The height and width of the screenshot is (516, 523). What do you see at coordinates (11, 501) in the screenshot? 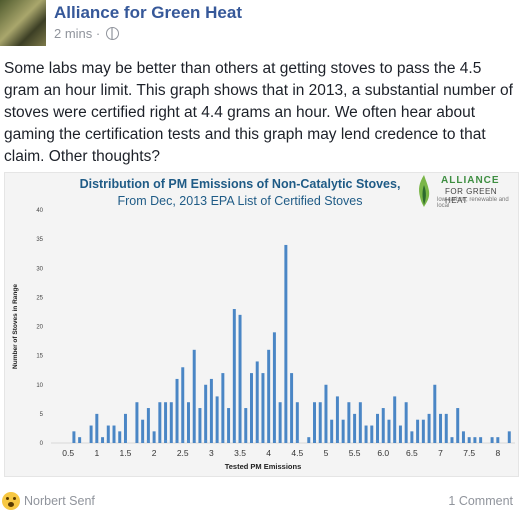
I see `wow-reaction-icon` at bounding box center [11, 501].